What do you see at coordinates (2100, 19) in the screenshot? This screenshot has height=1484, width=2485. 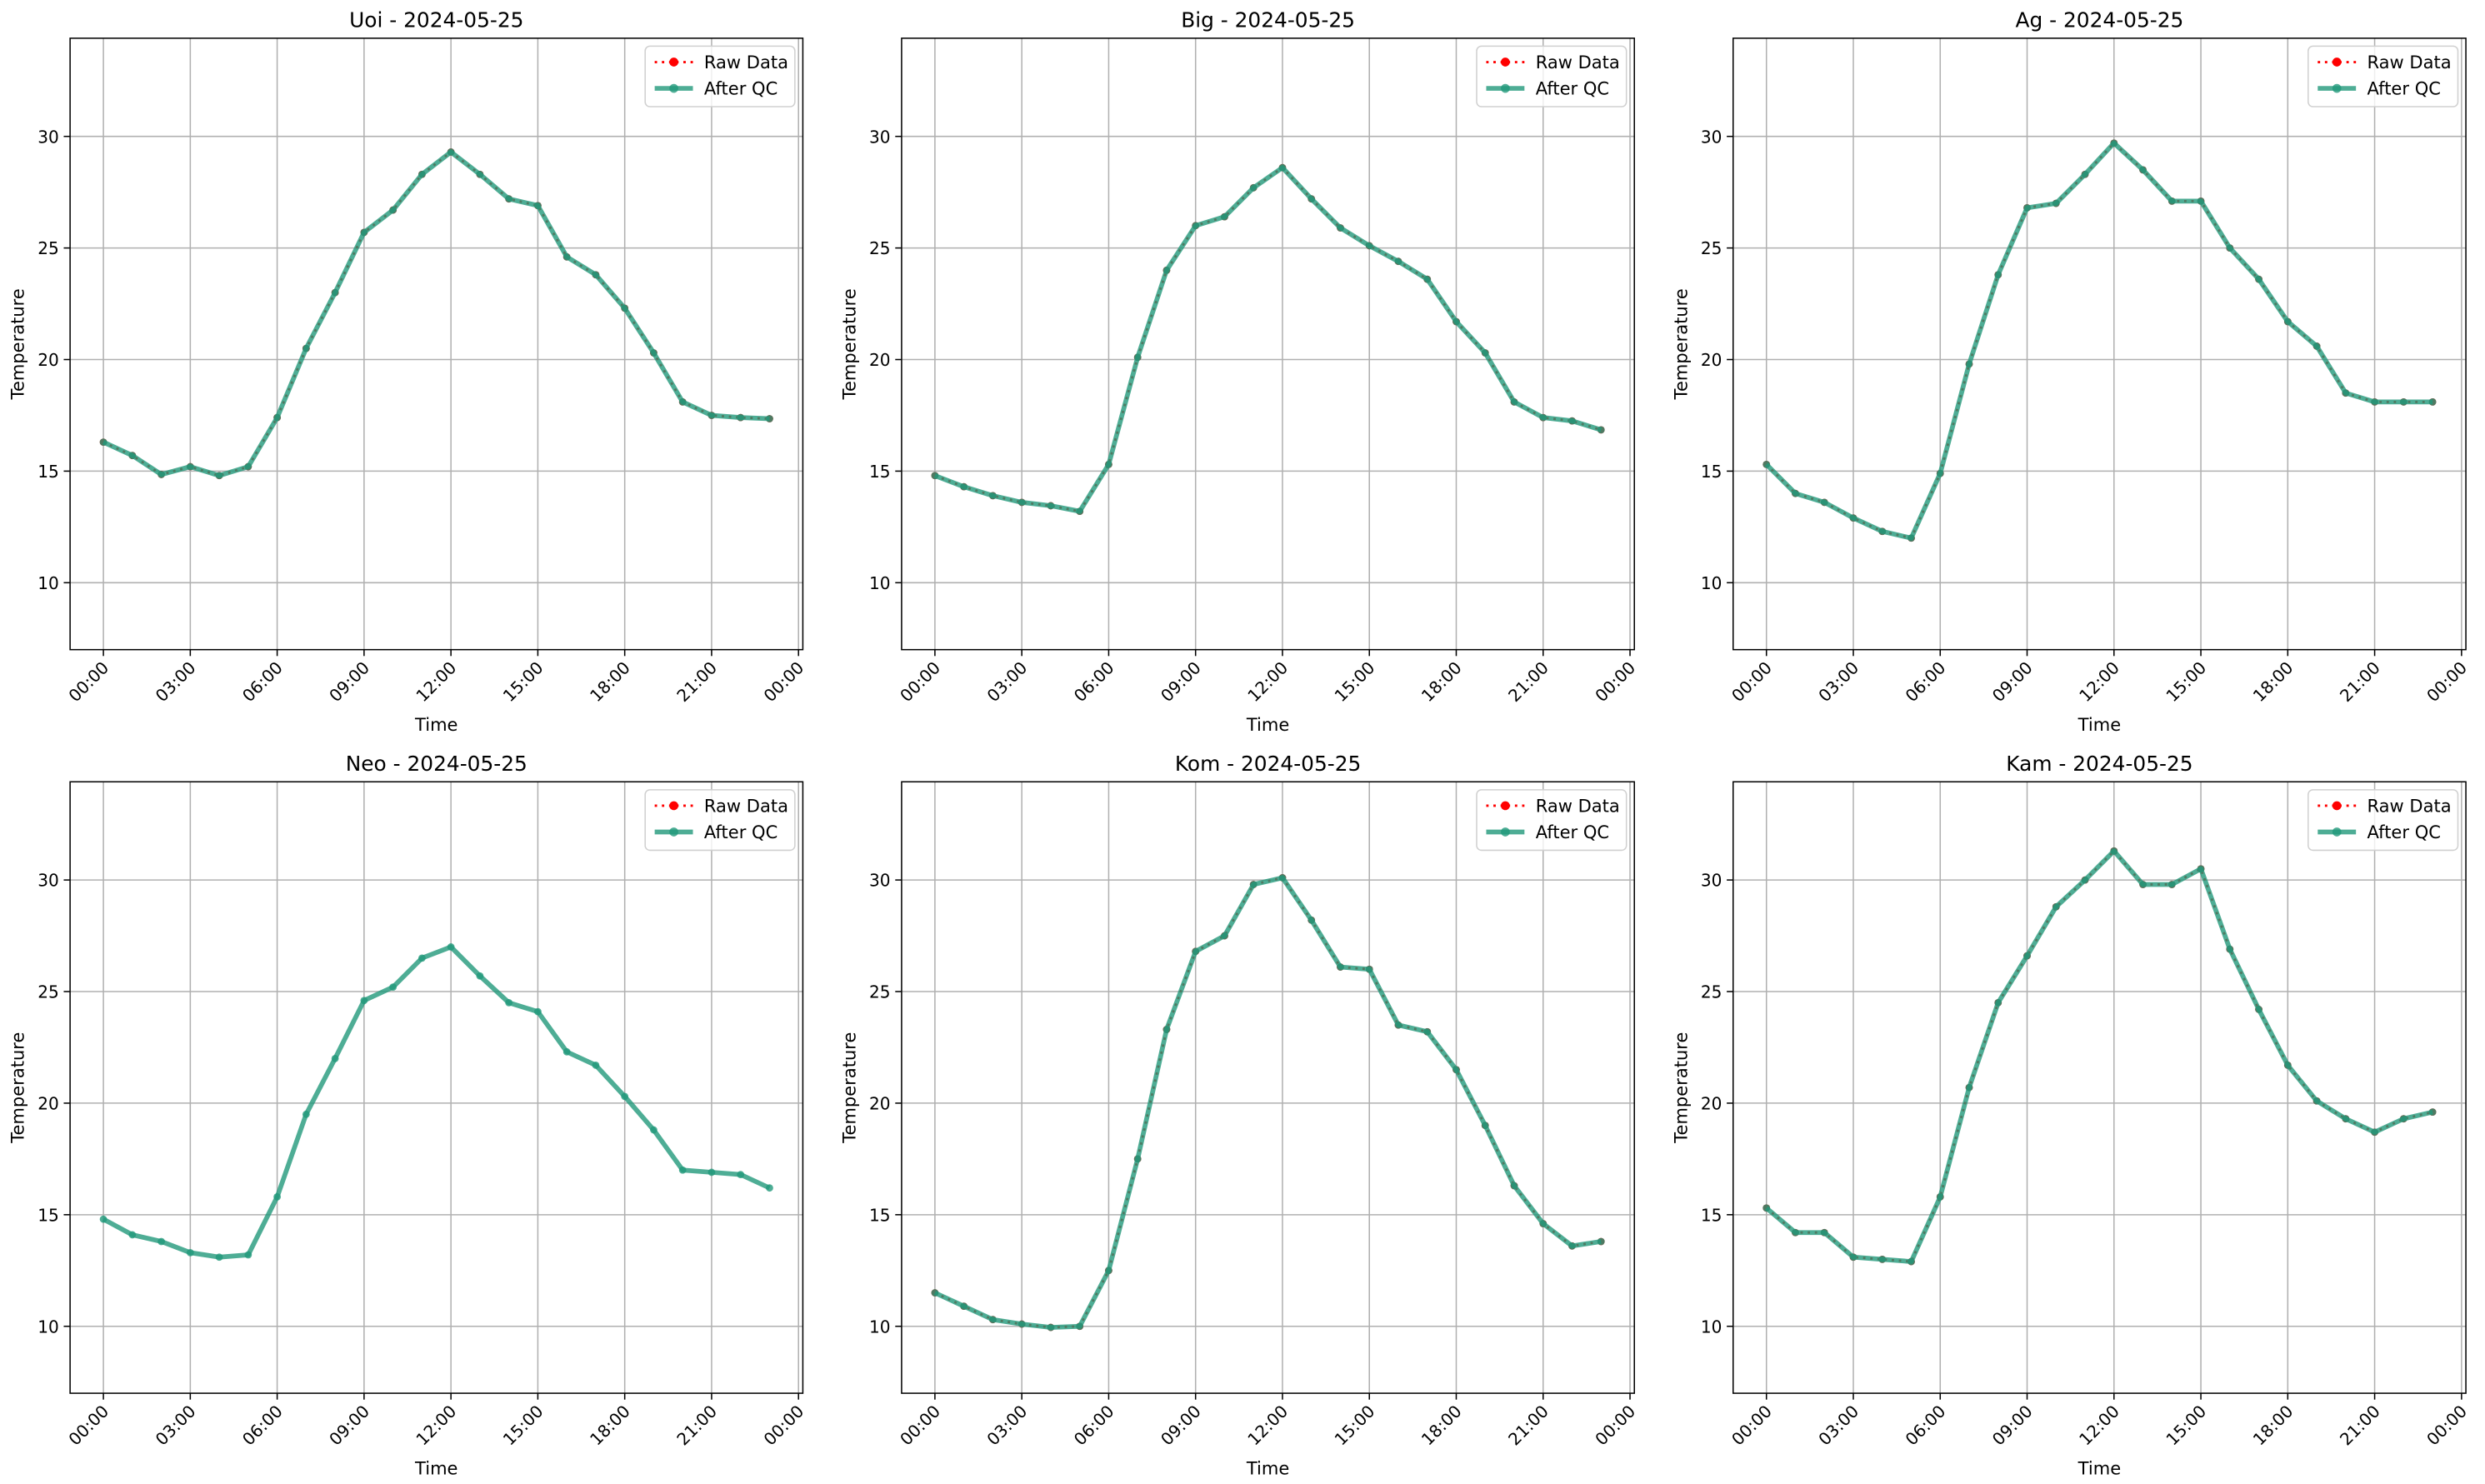 I see `subplot-title: Ag - 2024-05-25` at bounding box center [2100, 19].